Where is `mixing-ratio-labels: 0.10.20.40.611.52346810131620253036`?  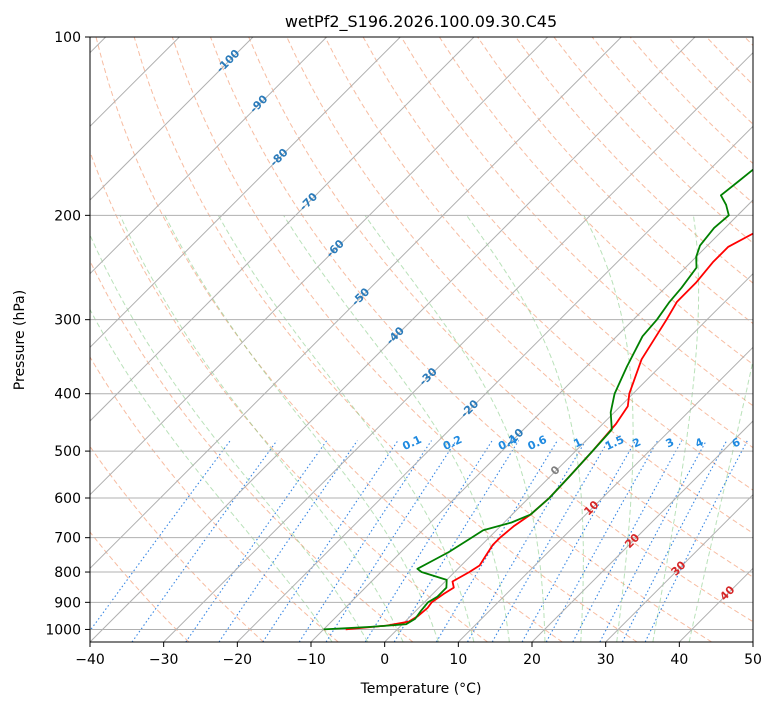
mixing-ratio-labels: 0.10.20.40.611.52346810131620253036 is located at coordinates (571, 443).